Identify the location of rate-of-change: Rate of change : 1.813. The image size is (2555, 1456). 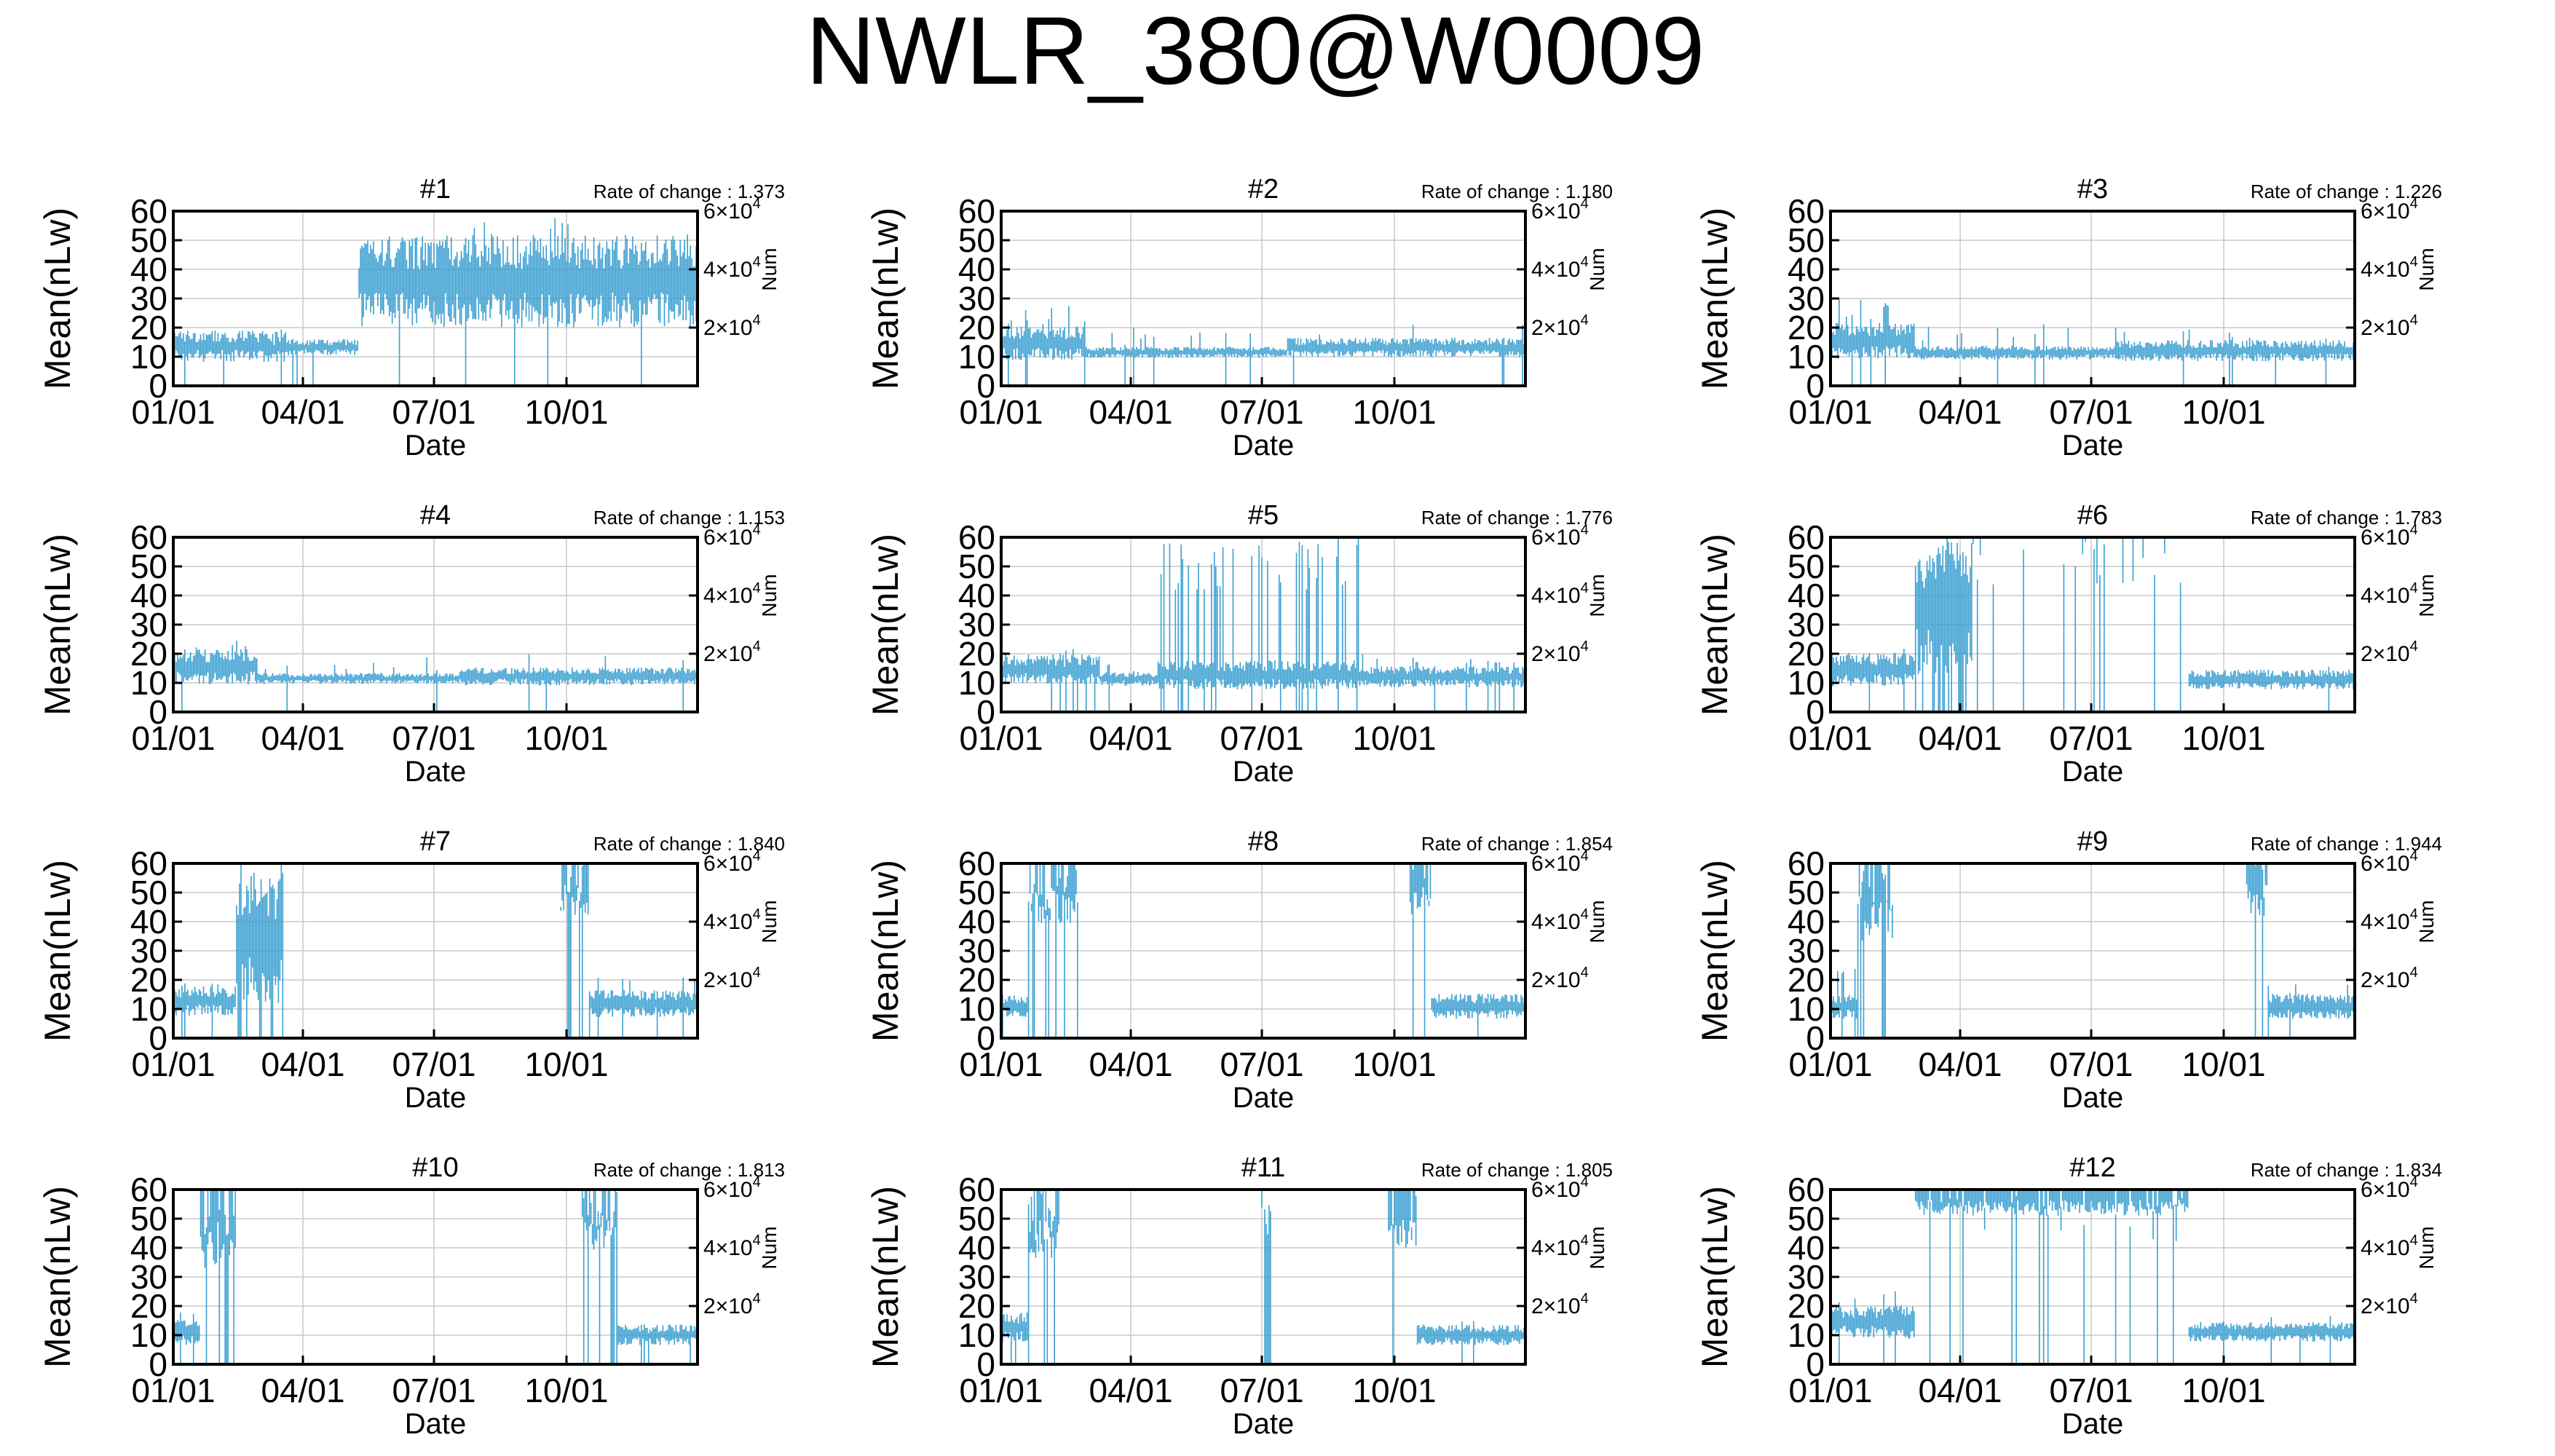
(689, 1170).